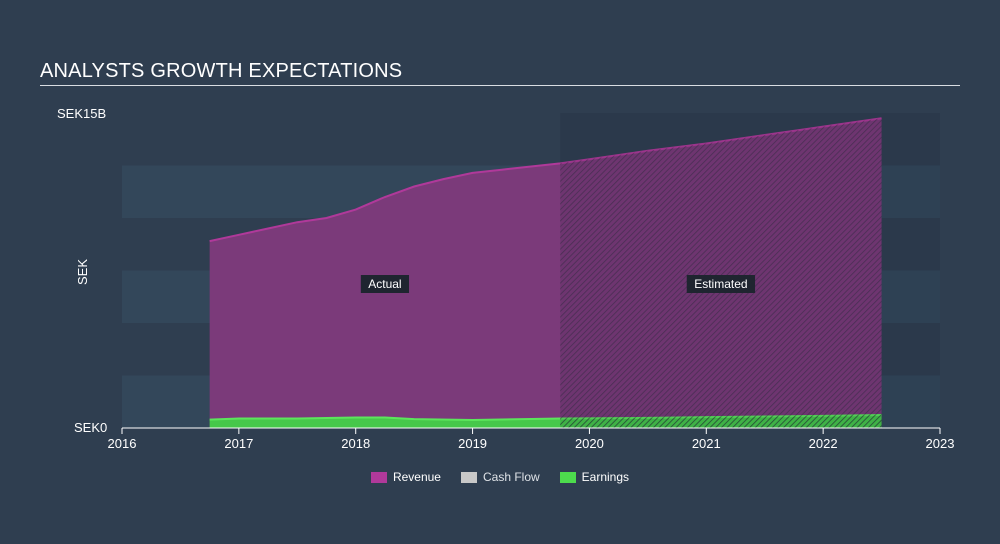 Image resolution: width=1000 pixels, height=544 pixels. What do you see at coordinates (558, 284) in the screenshot?
I see `region-labels: Actual Estimated` at bounding box center [558, 284].